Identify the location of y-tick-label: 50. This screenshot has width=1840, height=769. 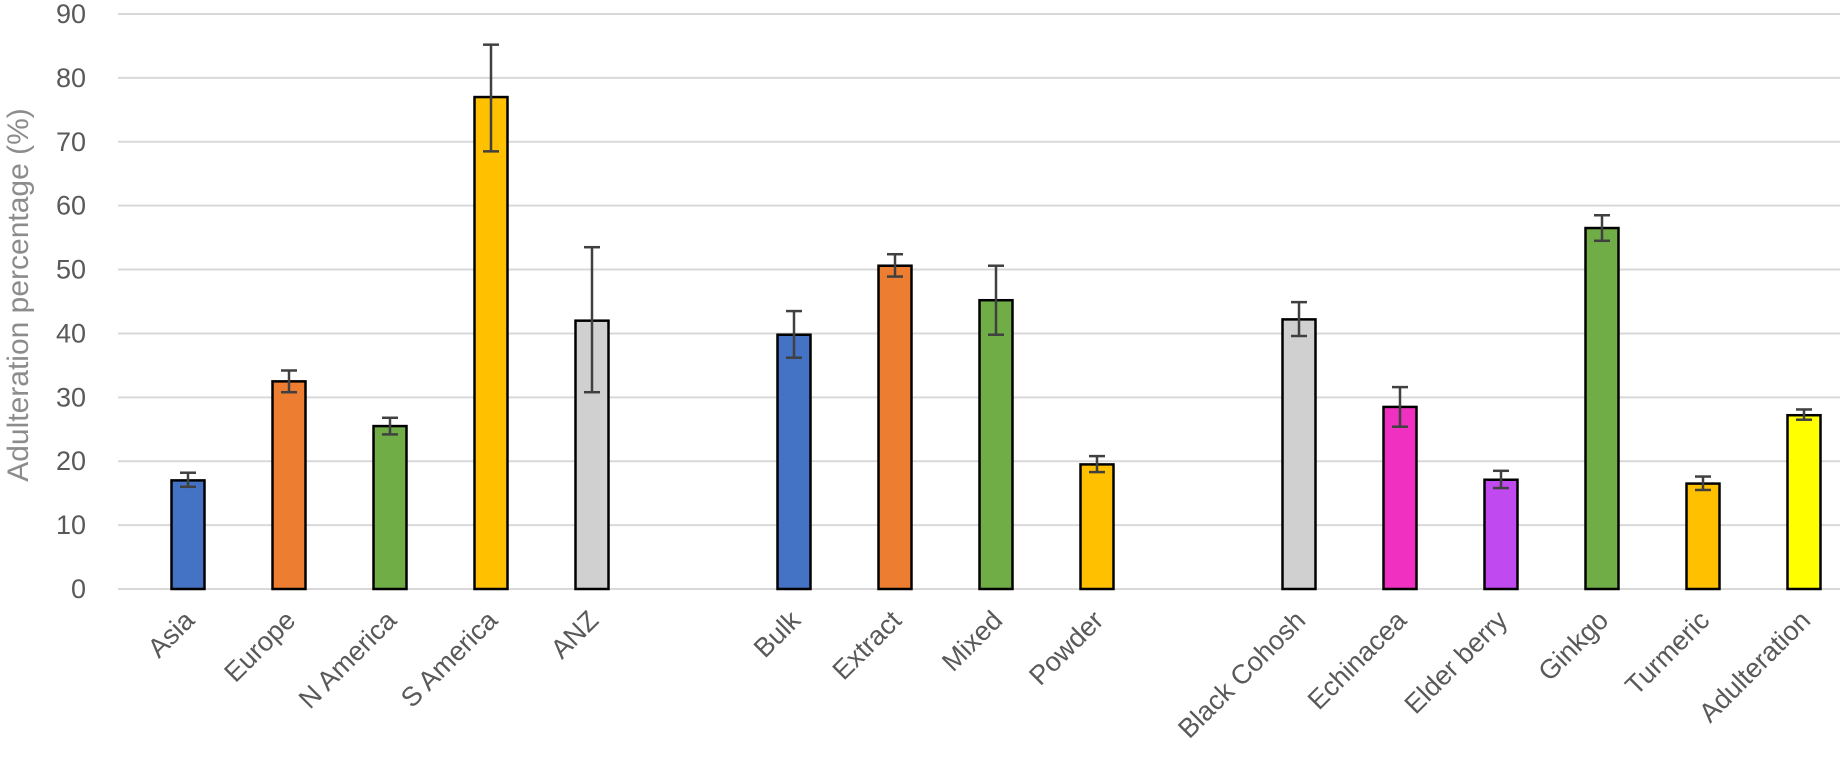
(71, 270).